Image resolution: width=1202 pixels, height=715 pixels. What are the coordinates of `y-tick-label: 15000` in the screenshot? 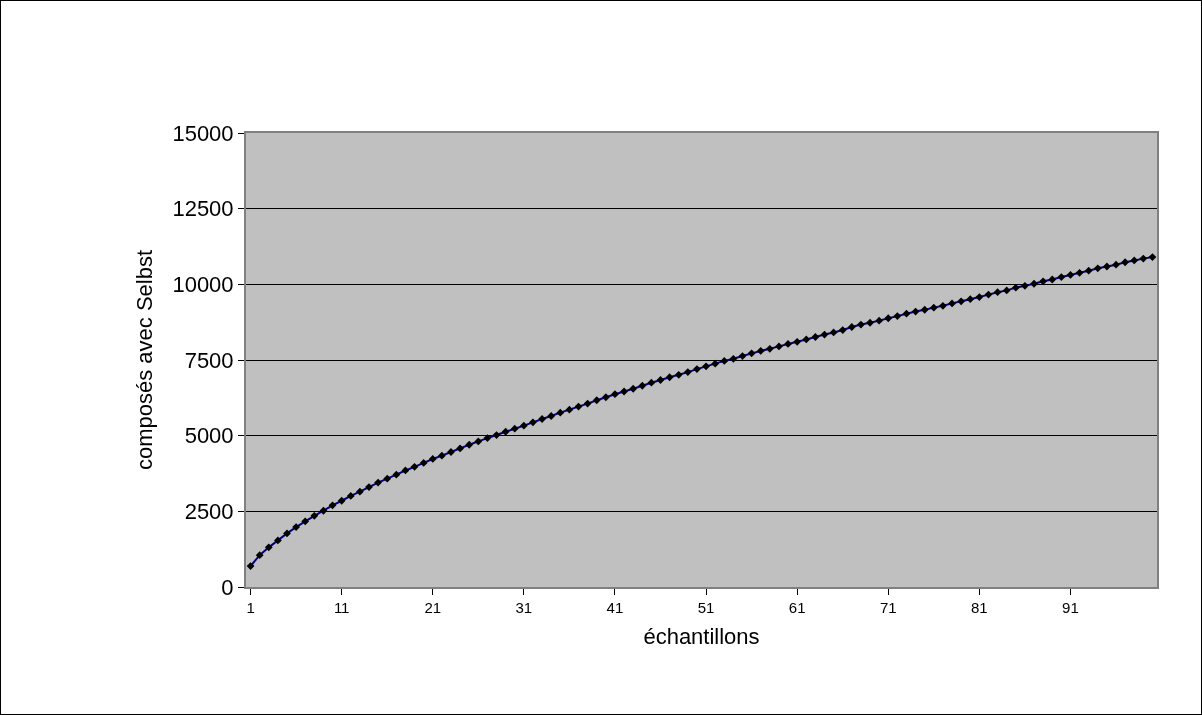 It's located at (203, 133).